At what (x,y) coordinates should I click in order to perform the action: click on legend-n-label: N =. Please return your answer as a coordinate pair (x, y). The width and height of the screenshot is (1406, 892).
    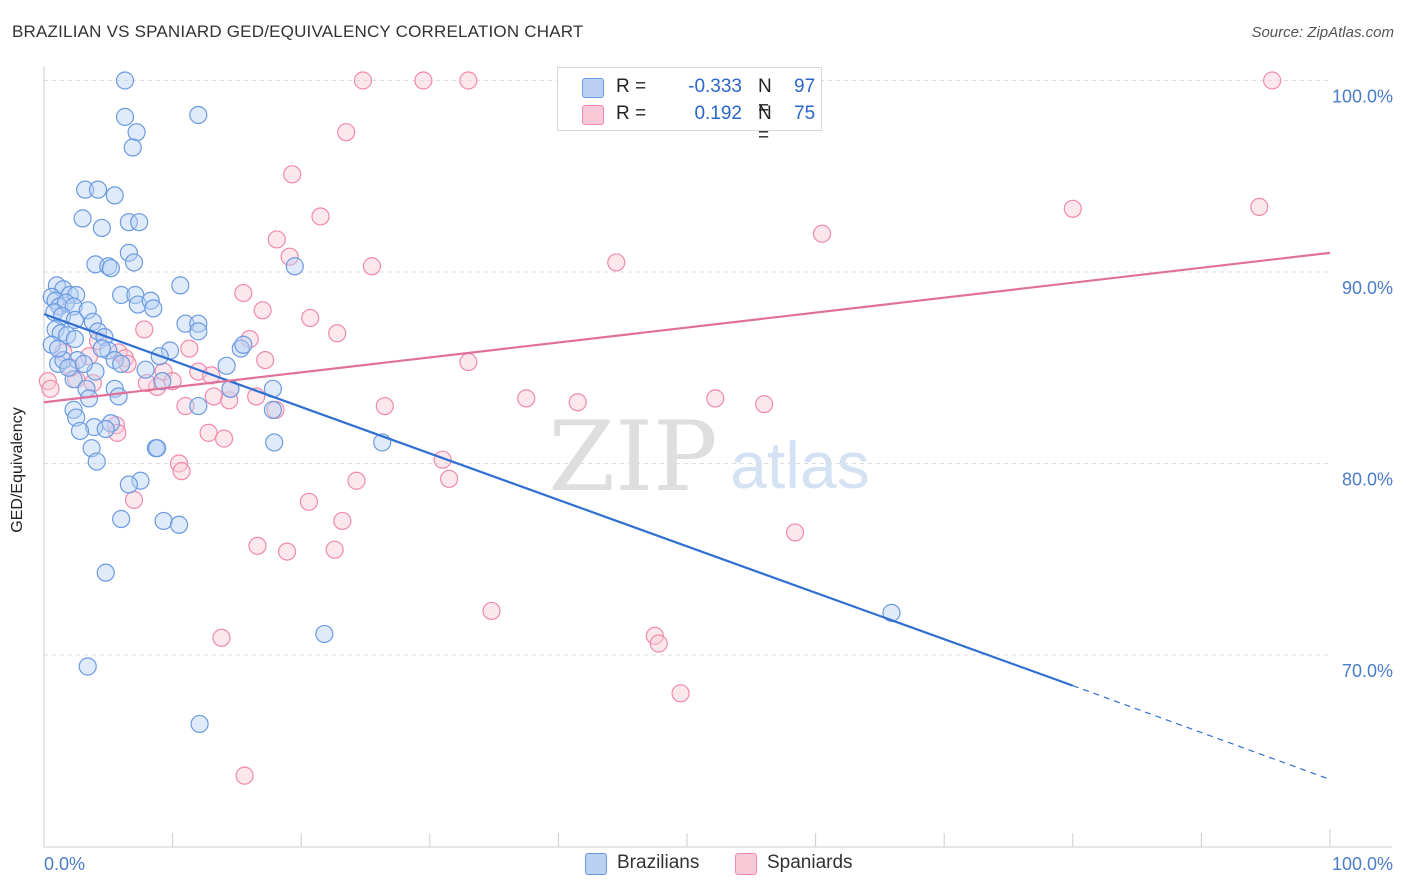
    Looking at the image, I should click on (765, 124).